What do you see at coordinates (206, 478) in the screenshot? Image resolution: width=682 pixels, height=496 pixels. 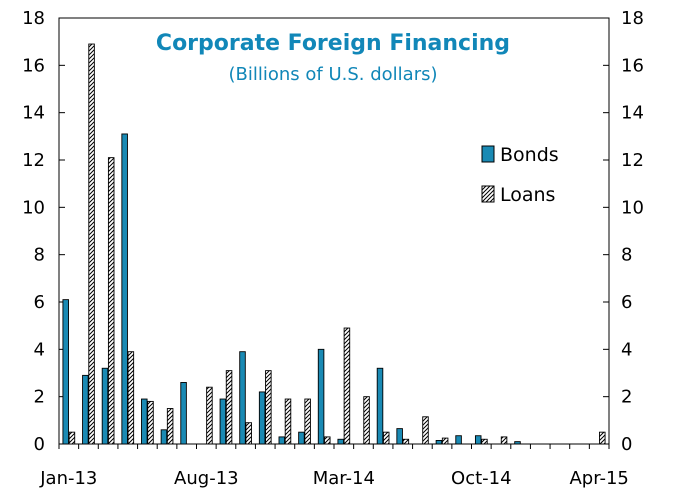 I see `x-tick-label: Aug-13` at bounding box center [206, 478].